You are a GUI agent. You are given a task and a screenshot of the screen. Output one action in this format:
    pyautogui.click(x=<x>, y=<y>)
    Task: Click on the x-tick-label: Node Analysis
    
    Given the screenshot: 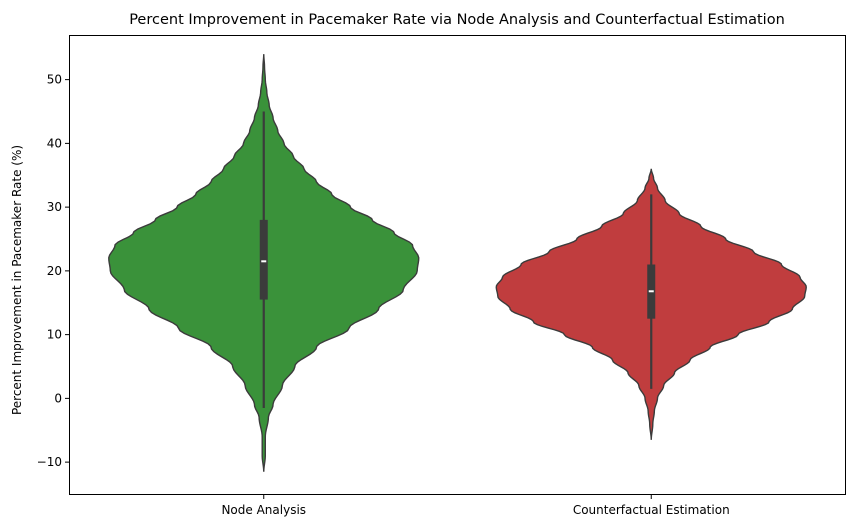 What is the action you would take?
    pyautogui.click(x=263, y=510)
    